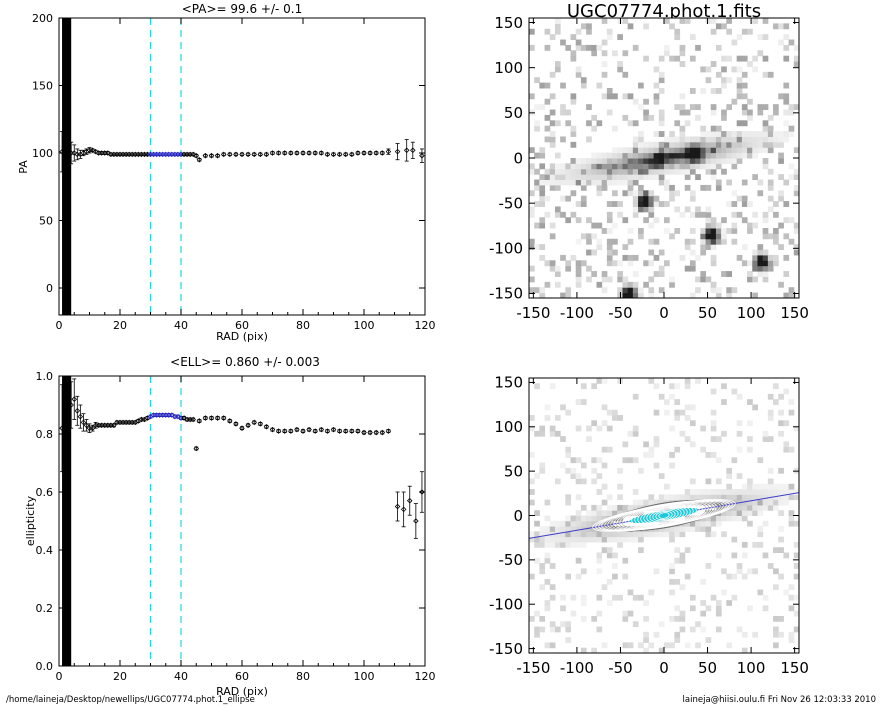 The height and width of the screenshot is (708, 885). I want to click on y-tick-label: 0.4, so click(45, 550).